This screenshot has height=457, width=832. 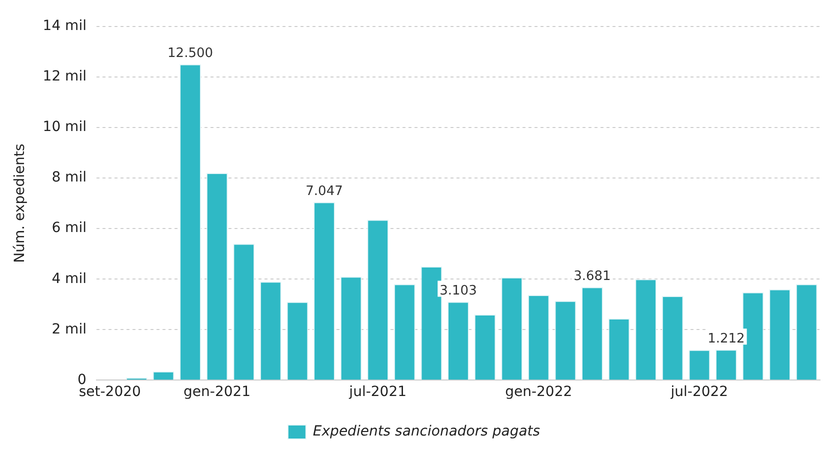 I want to click on y-tick-label: 8 mil, so click(x=69, y=178).